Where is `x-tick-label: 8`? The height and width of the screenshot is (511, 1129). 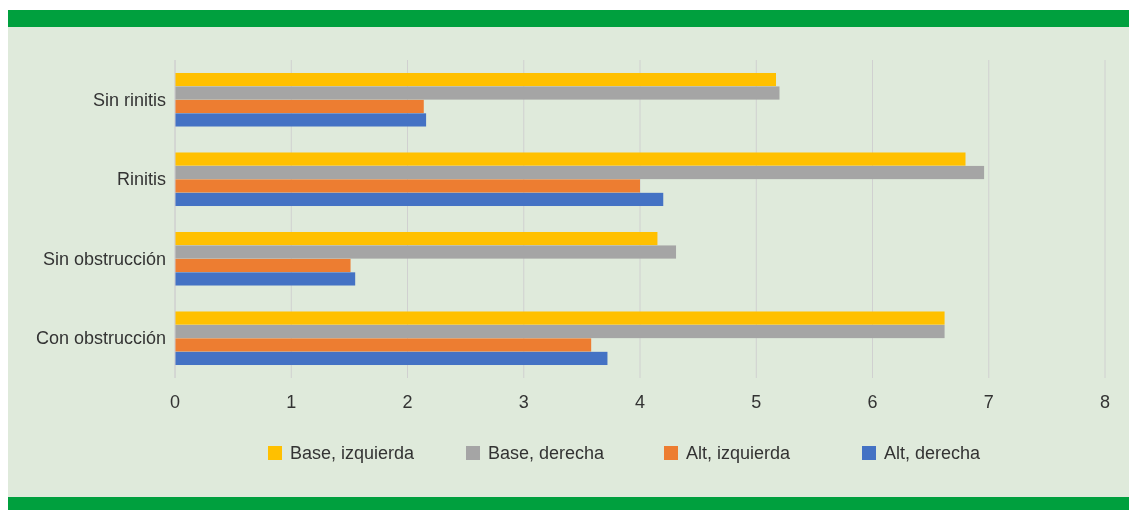
x-tick-label: 8 is located at coordinates (1105, 402).